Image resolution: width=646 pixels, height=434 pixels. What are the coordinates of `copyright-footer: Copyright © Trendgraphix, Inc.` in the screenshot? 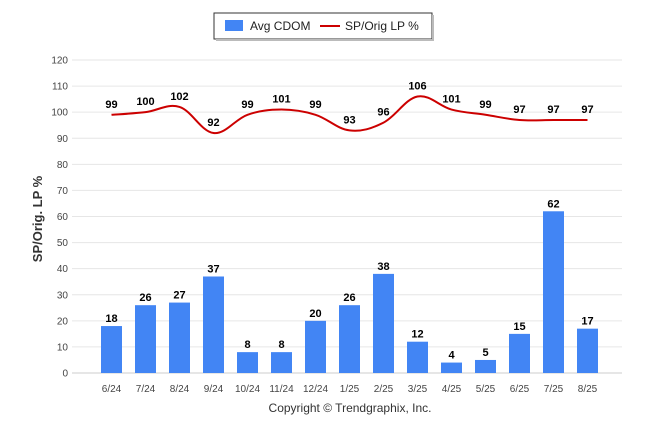 It's located at (350, 408).